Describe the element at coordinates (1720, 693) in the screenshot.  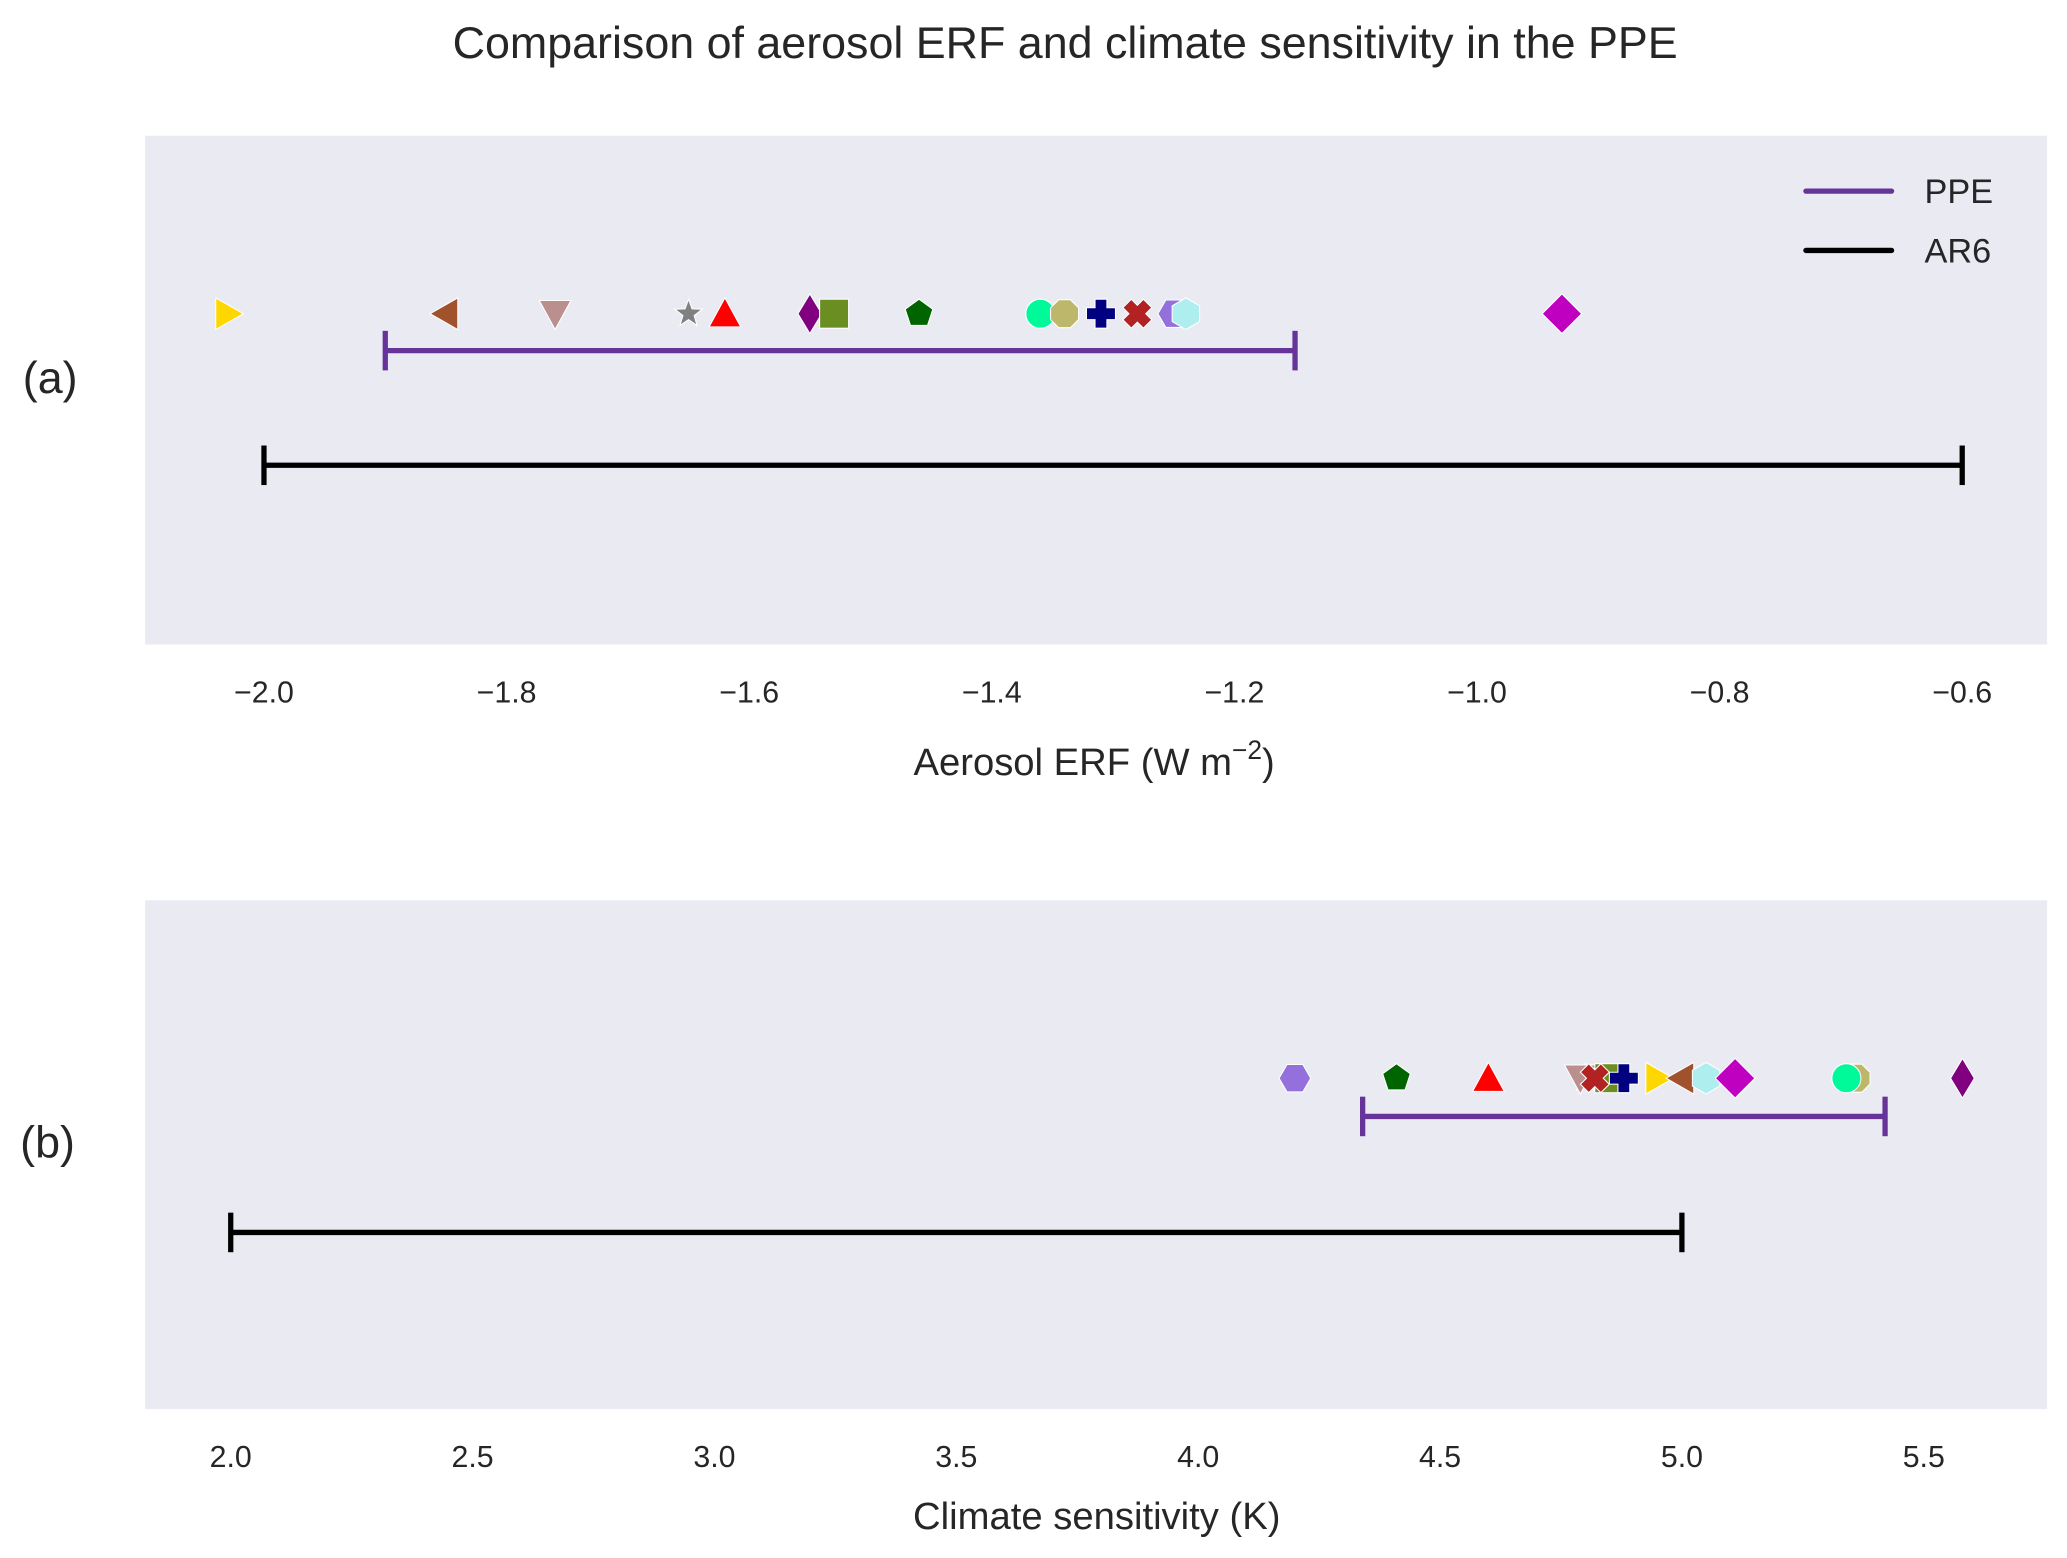
I see `x-tick-label: −0.8` at that location.